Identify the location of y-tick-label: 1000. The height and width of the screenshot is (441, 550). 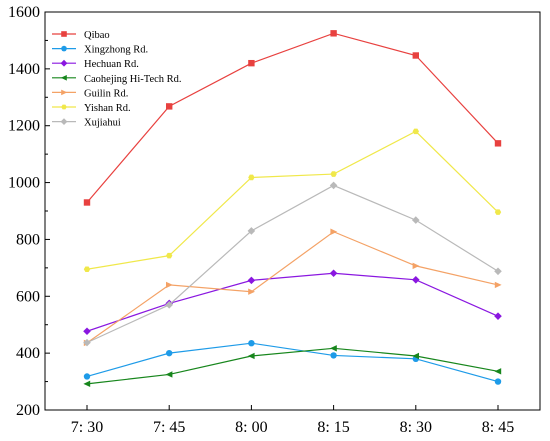
(24, 183).